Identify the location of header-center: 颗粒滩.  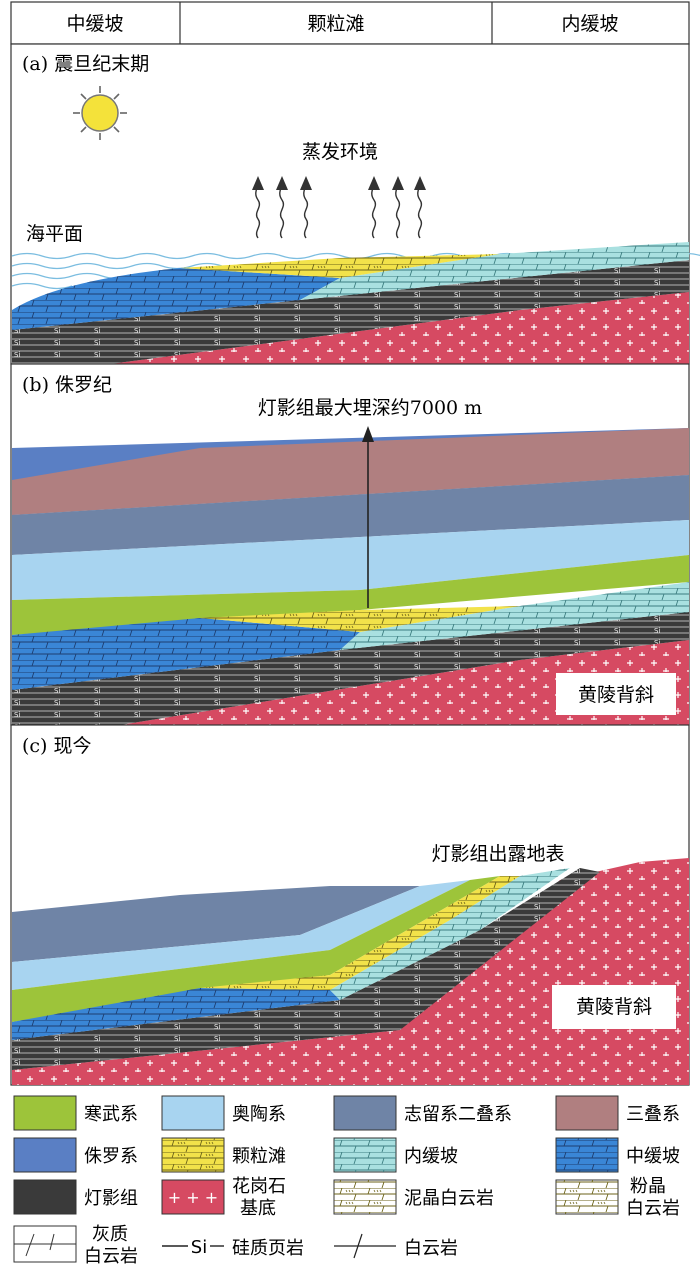
(335, 24).